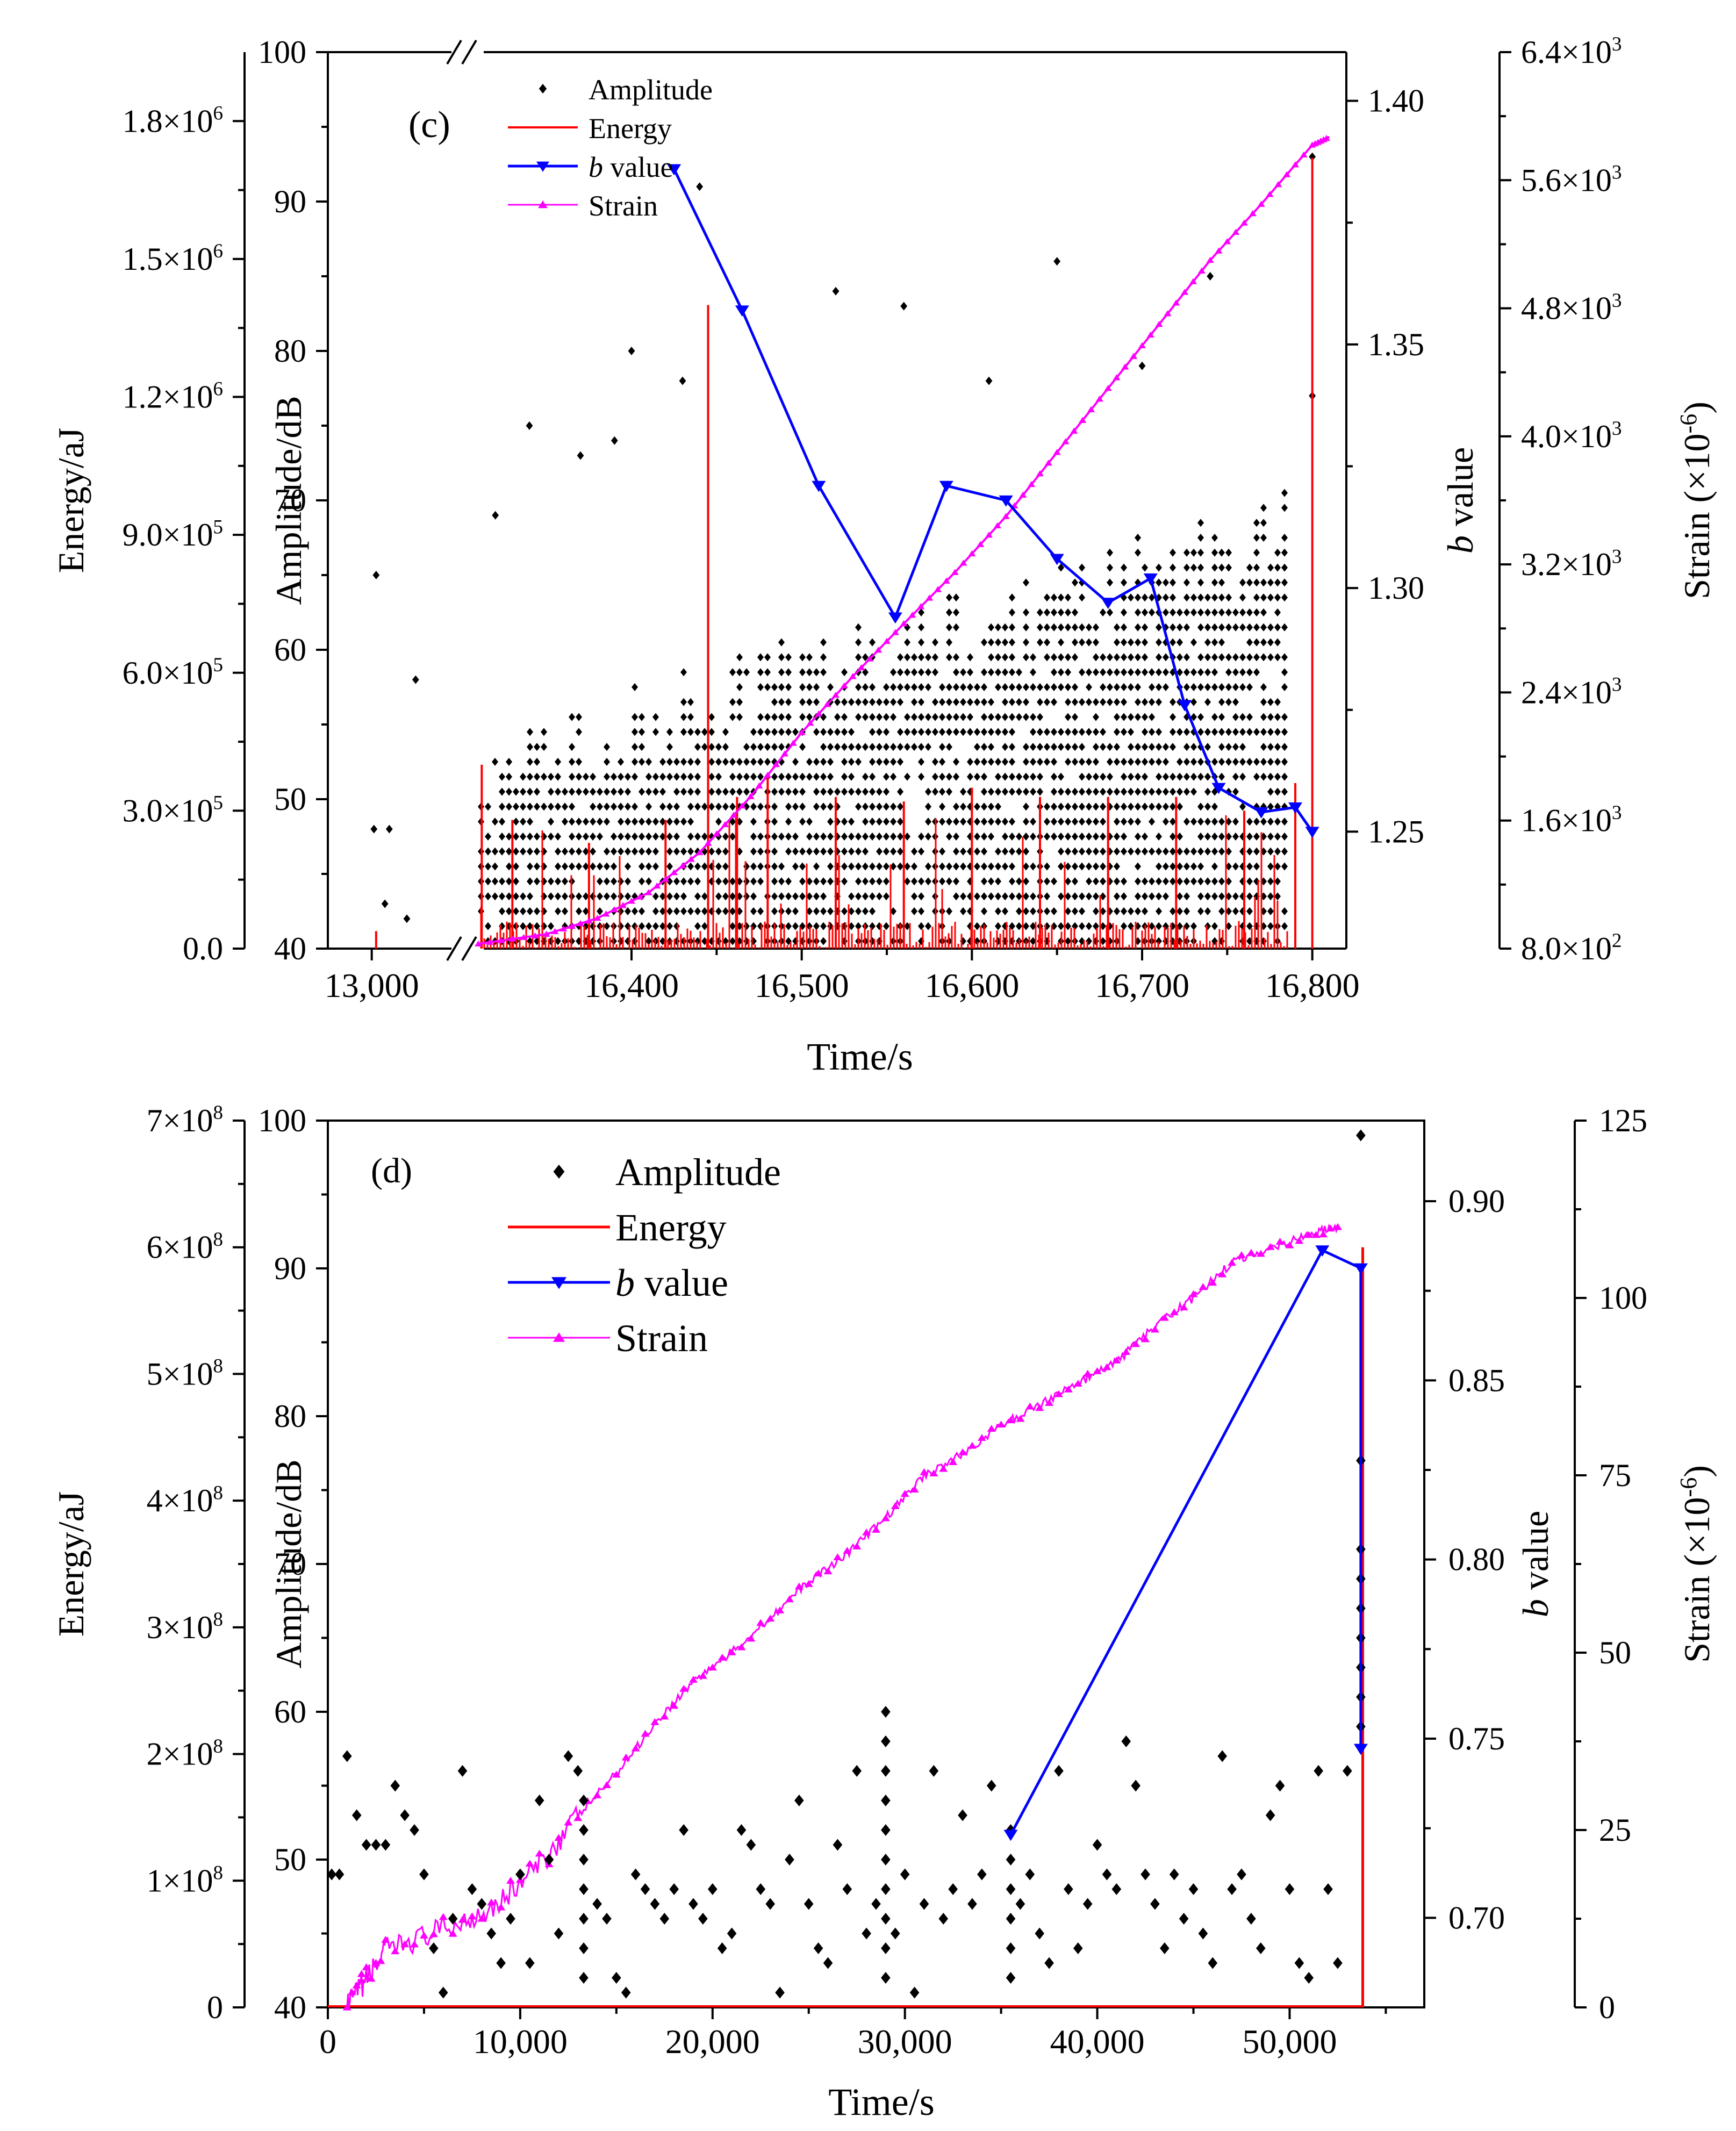 This screenshot has height=2131, width=1736. I want to click on energy-tick-label: 7×10⁸, so click(185, 1120).